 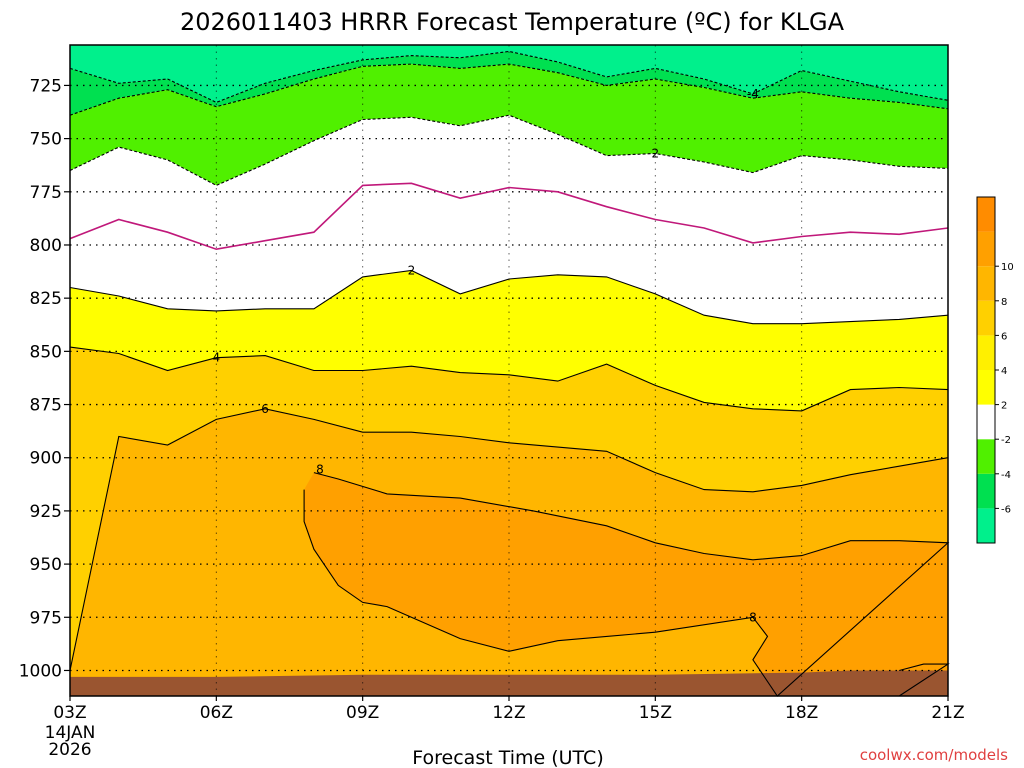 What do you see at coordinates (924, 680) in the screenshot?
I see `contour-line-8c` at bounding box center [924, 680].